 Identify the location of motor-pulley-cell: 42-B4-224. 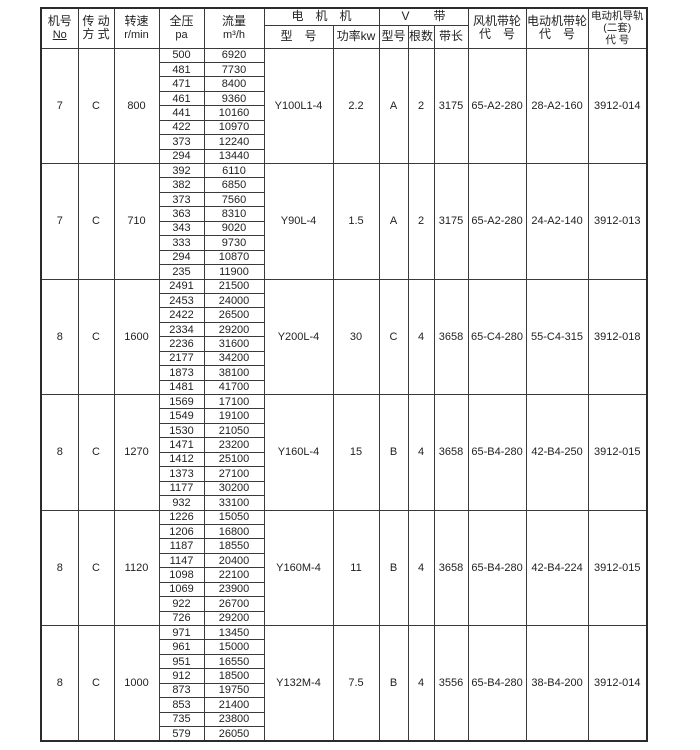
(557, 567).